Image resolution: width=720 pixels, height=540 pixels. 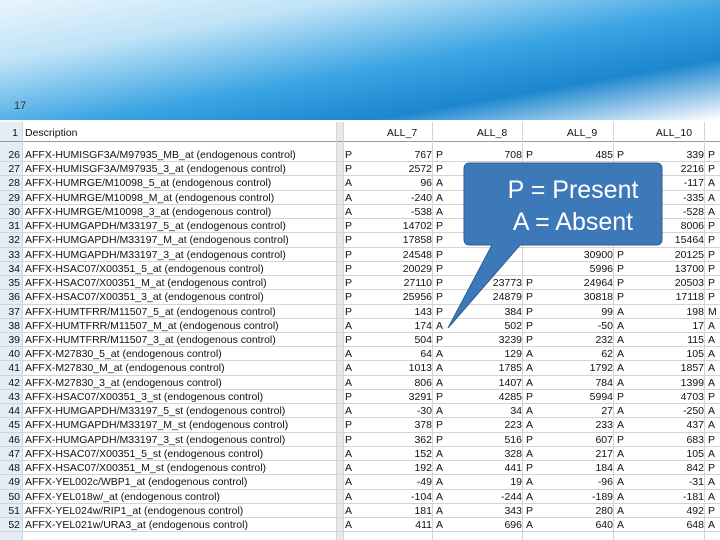 What do you see at coordinates (510, 368) in the screenshot?
I see `value: 1785` at bounding box center [510, 368].